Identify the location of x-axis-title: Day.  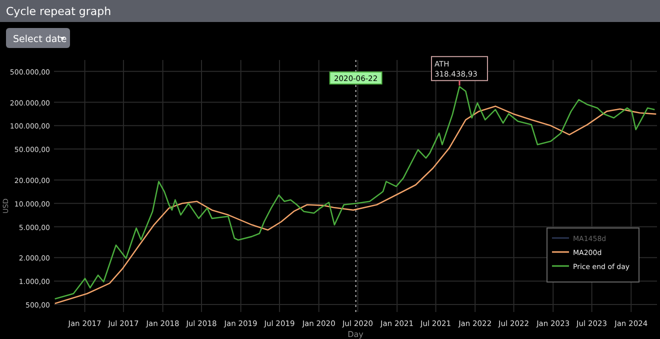
(356, 334).